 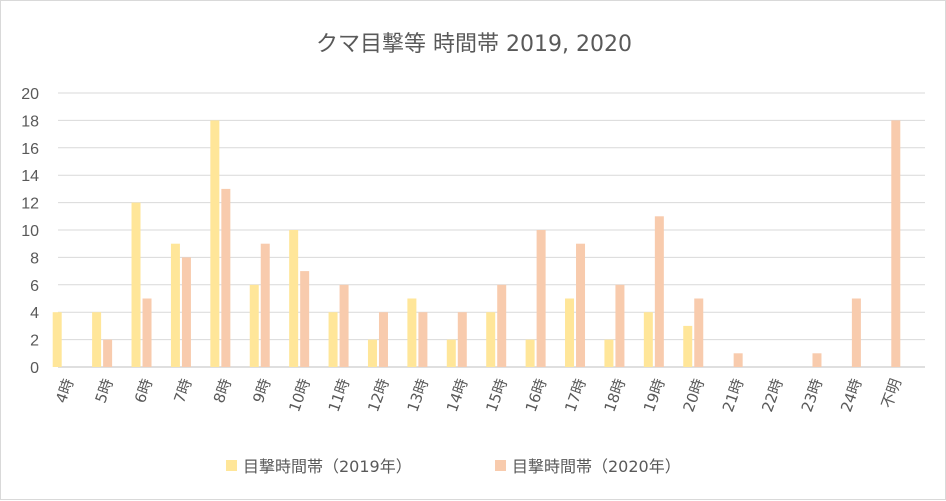 I want to click on y-tick-label: 20, so click(x=30, y=94).